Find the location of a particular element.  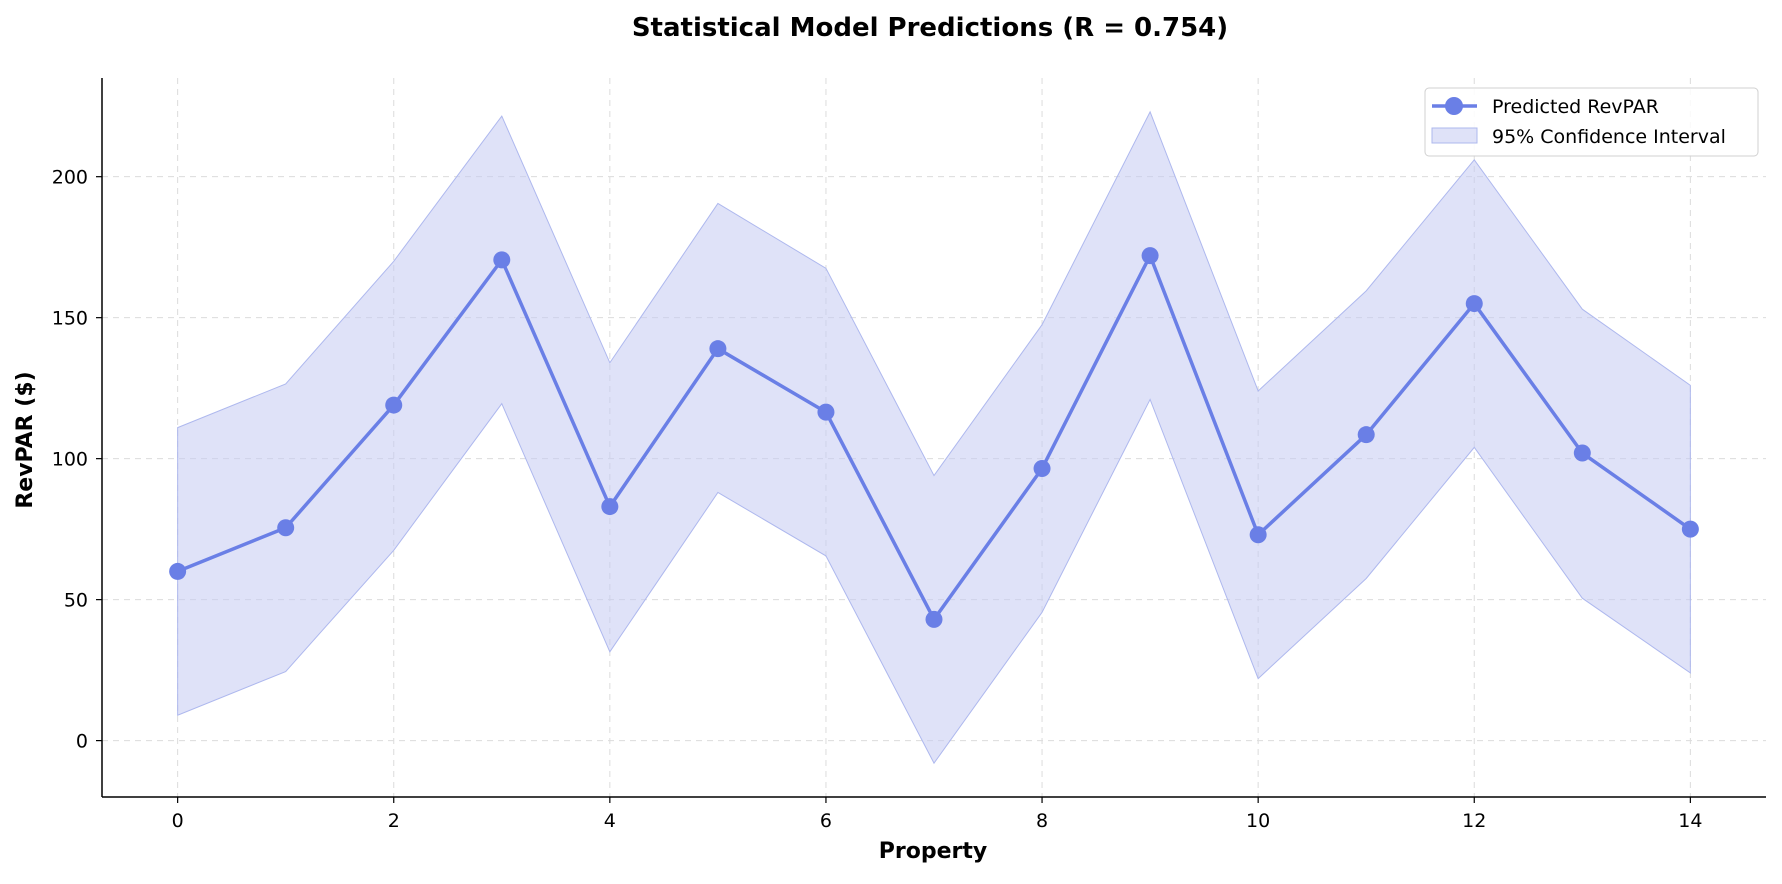

x-tick-label: 6 is located at coordinates (826, 821).